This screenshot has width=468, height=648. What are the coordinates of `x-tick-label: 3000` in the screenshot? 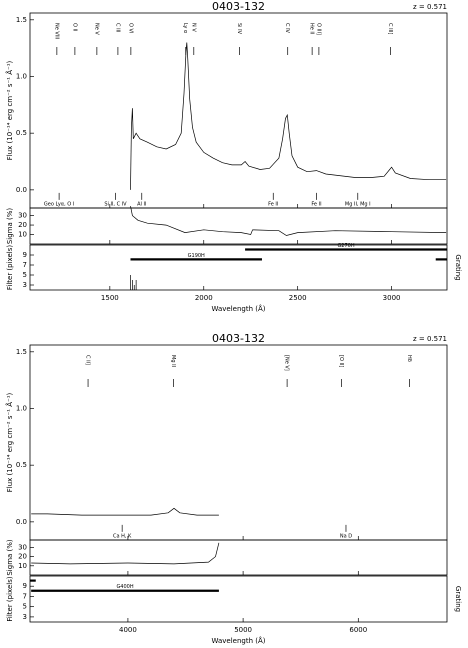 It's located at (392, 298).